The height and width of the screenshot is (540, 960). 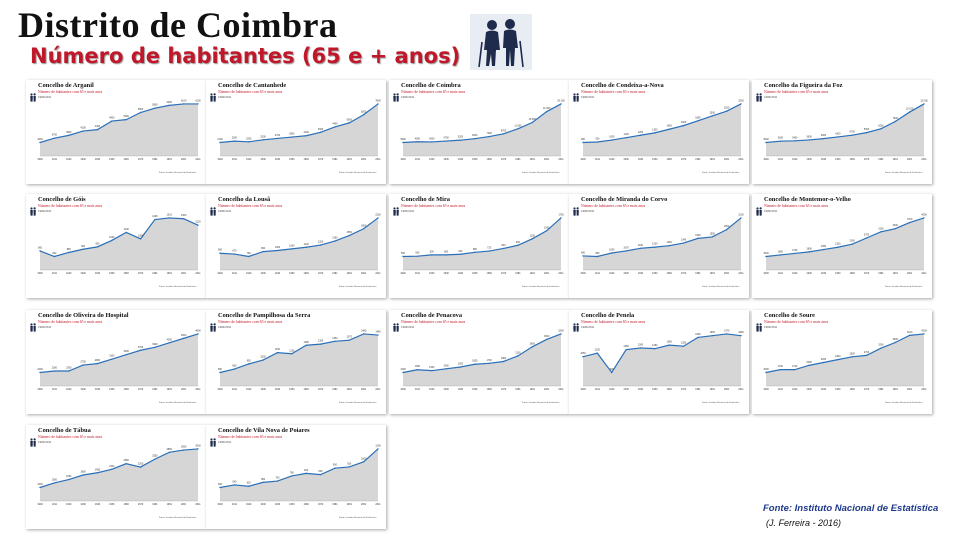 I want to click on data-label: 3700, so click(x=55, y=135).